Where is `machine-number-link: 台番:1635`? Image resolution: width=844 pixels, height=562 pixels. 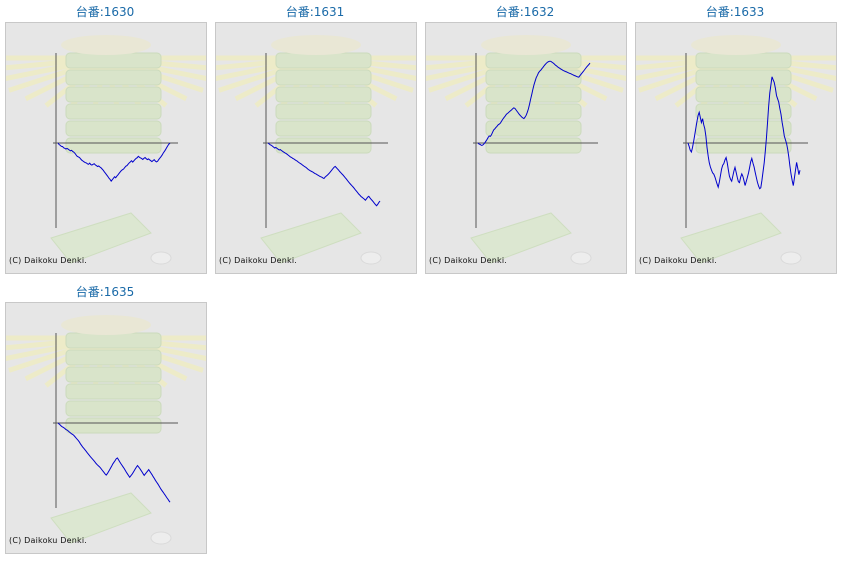 machine-number-link: 台番:1635 is located at coordinates (105, 292).